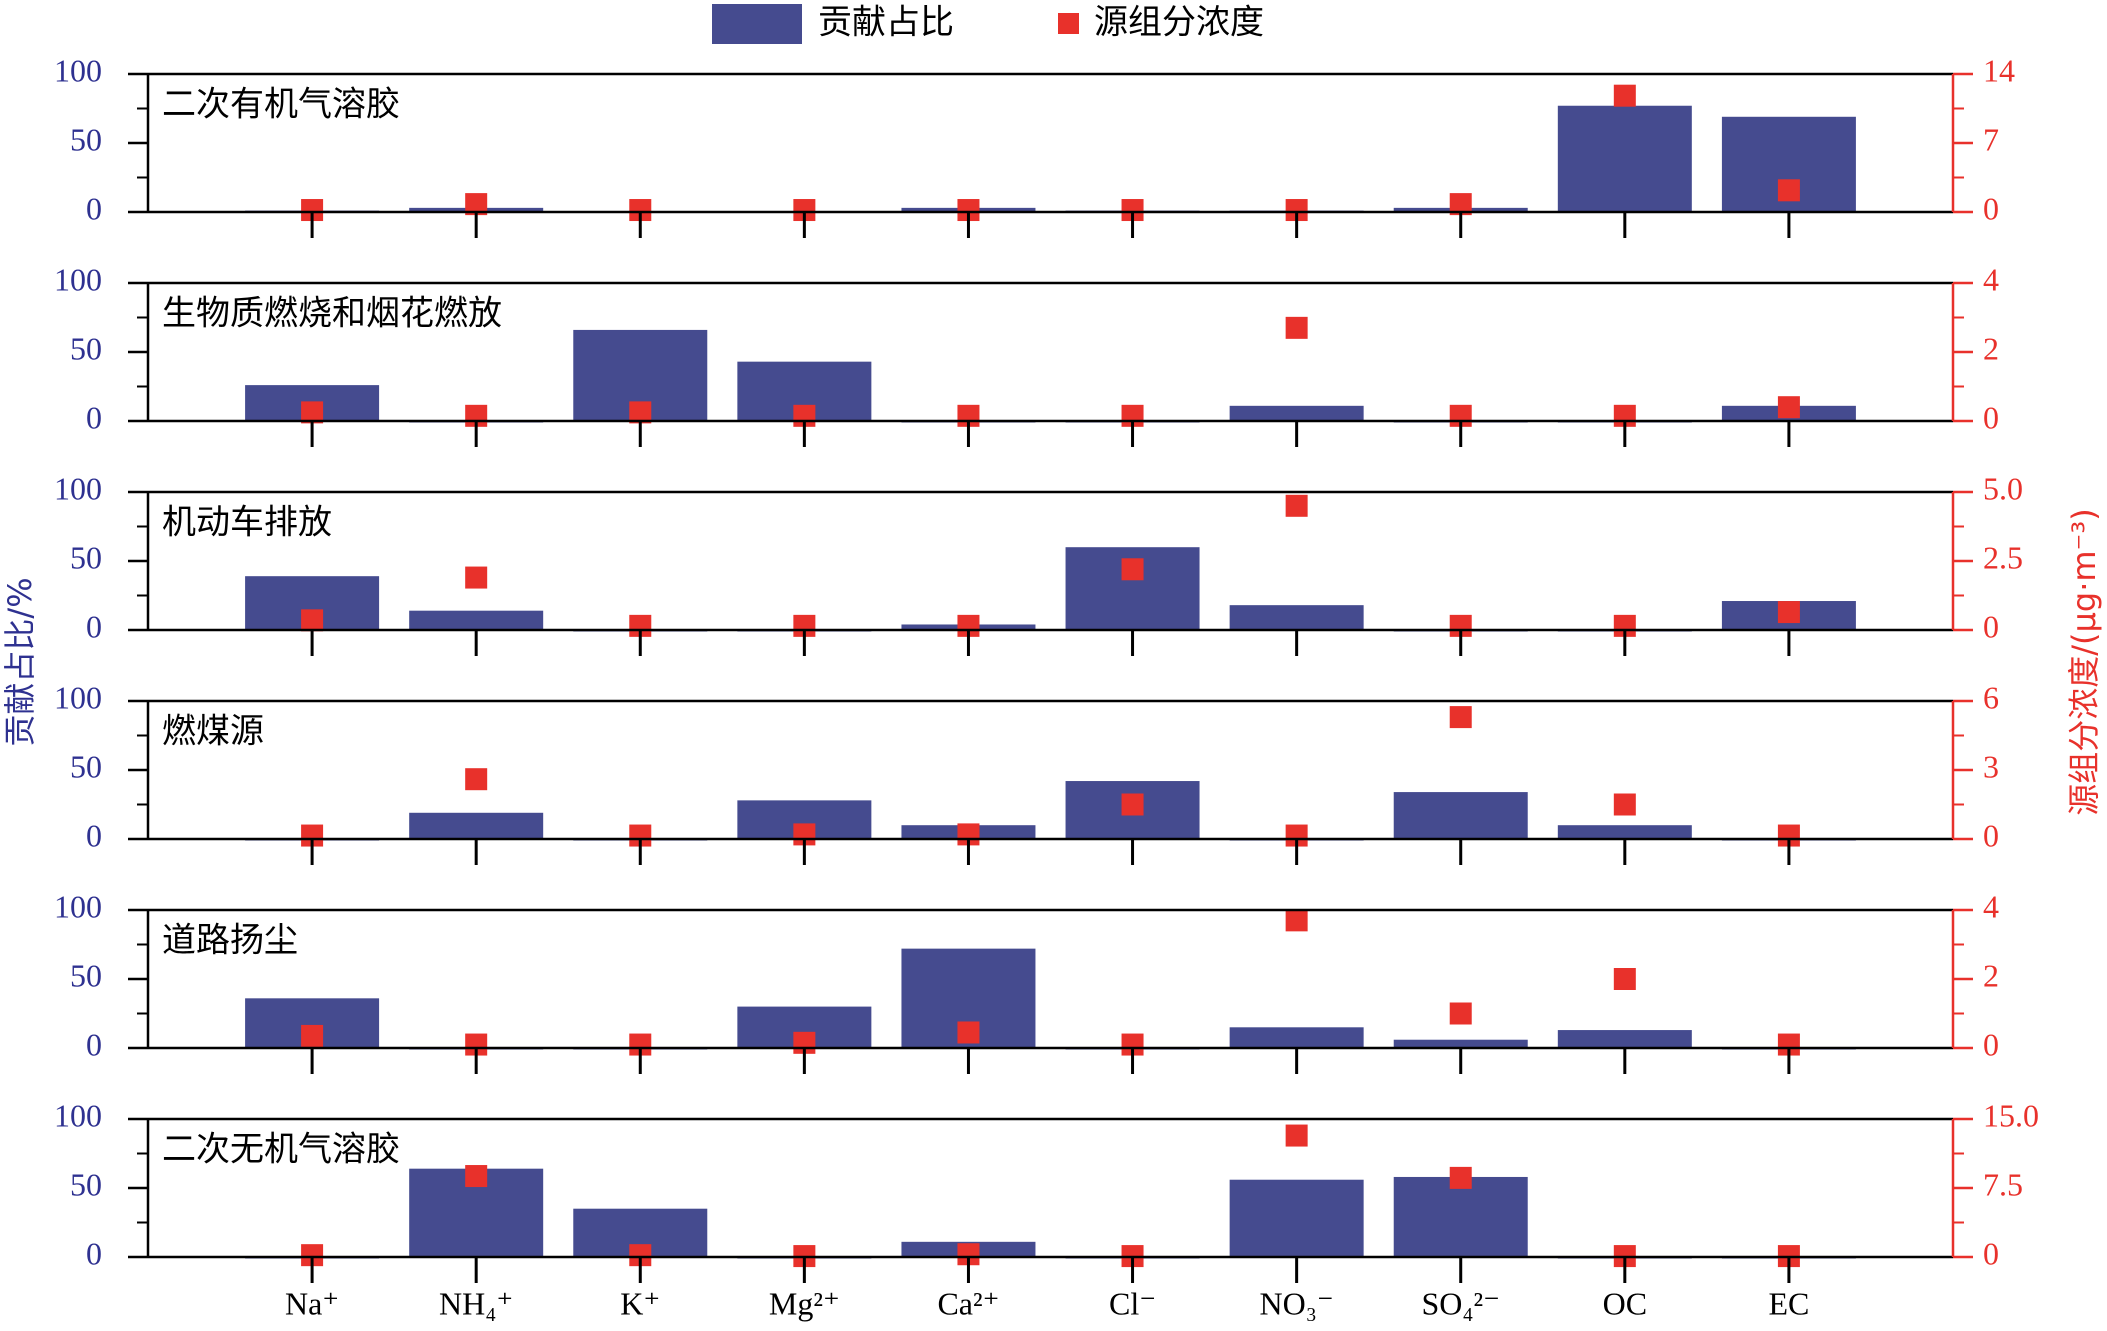  Describe the element at coordinates (1068, 23) in the screenshot. I see `legend-square-swatch` at that location.